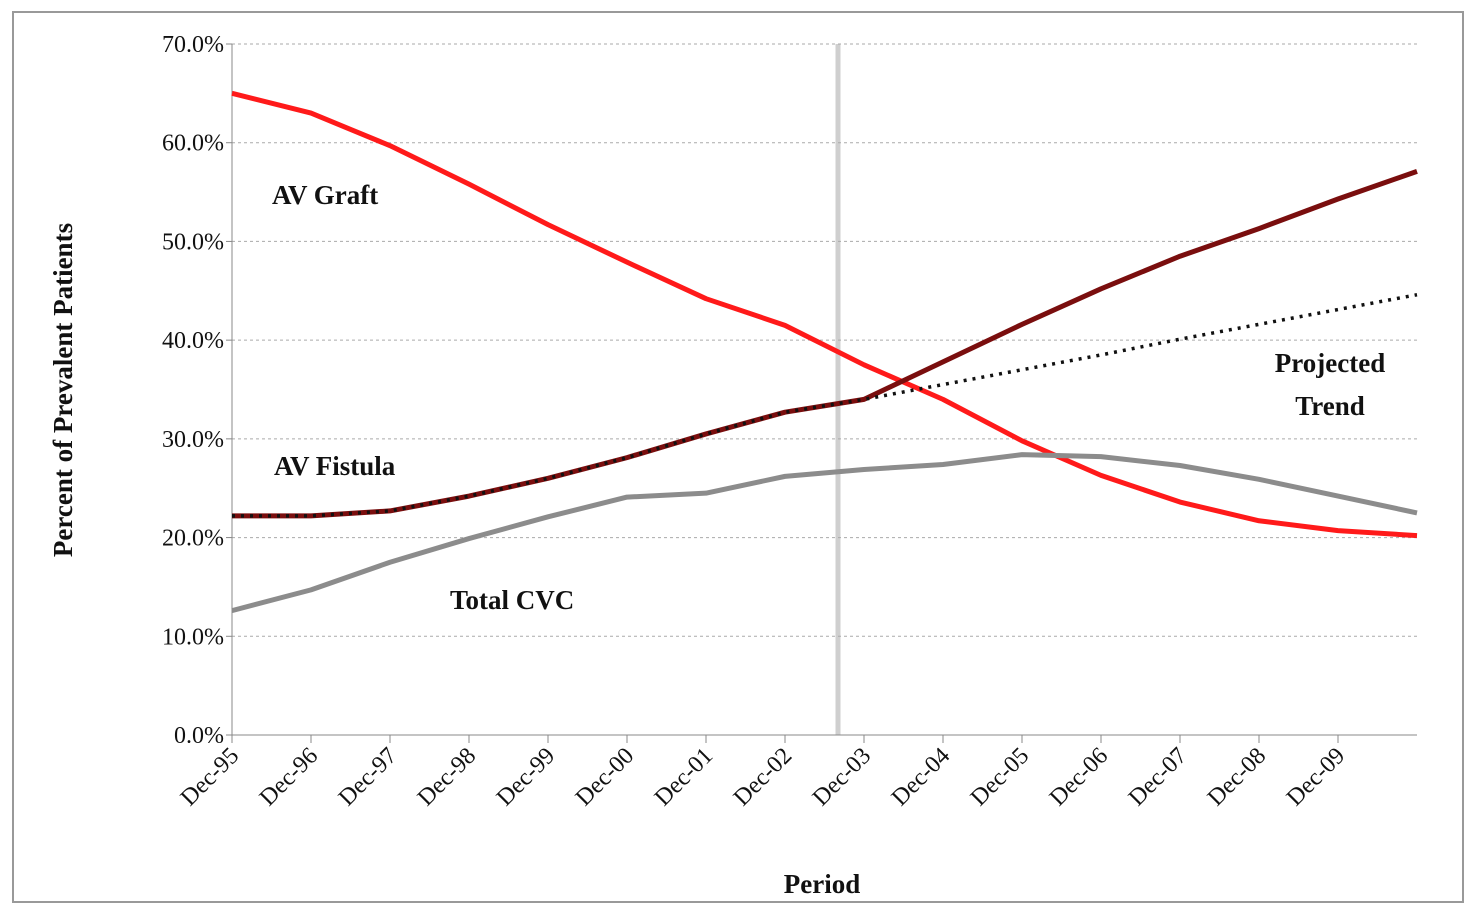 The width and height of the screenshot is (1466, 905). What do you see at coordinates (193, 242) in the screenshot?
I see `y-tick-label: 50.0%` at bounding box center [193, 242].